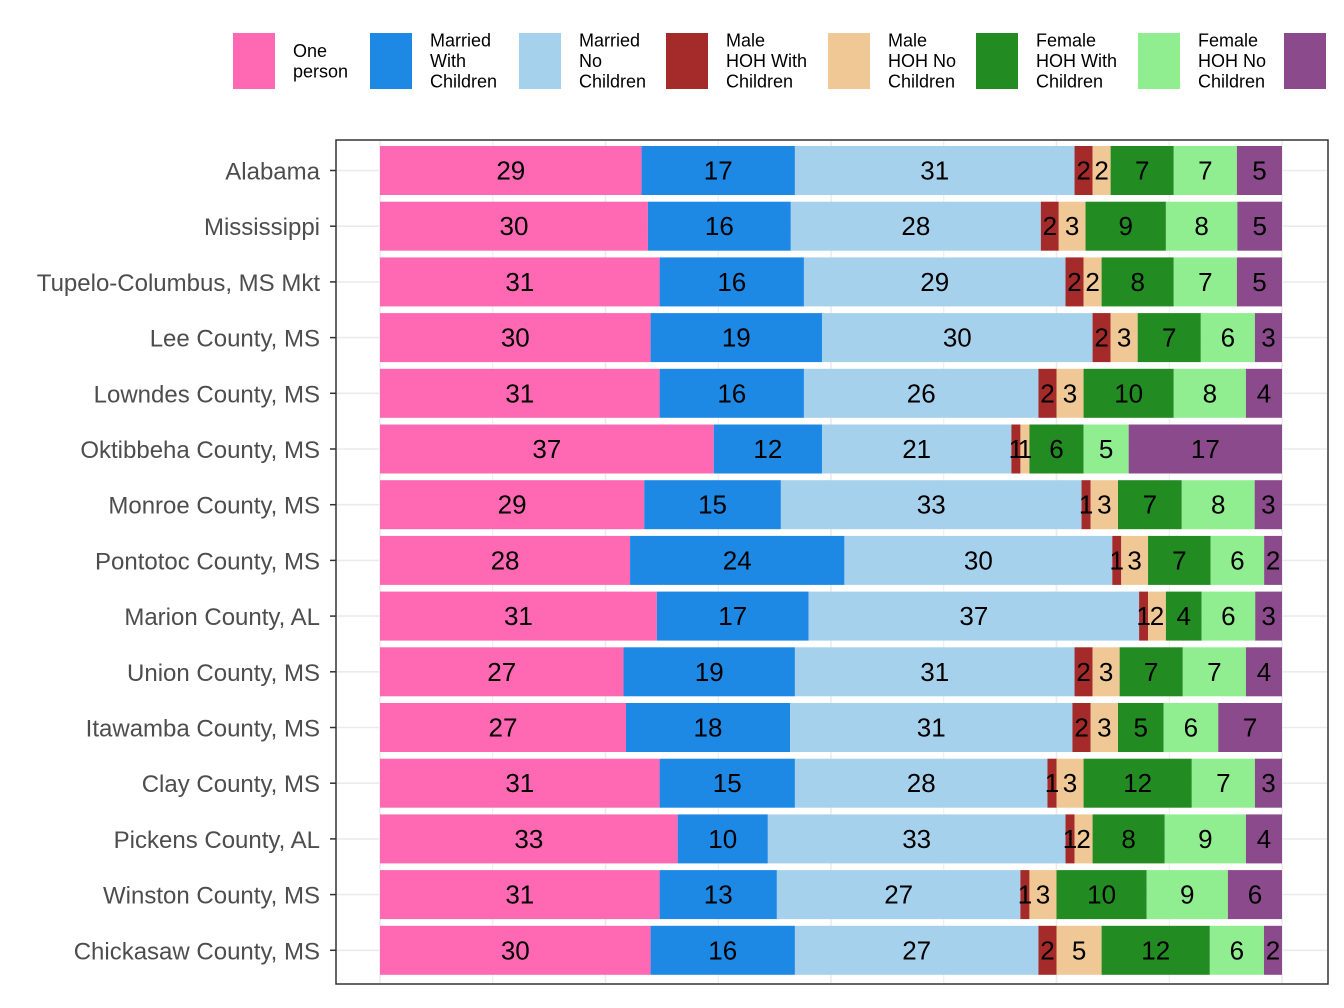 The height and width of the screenshot is (1008, 1344). What do you see at coordinates (214, 506) in the screenshot?
I see `category-label: Monroe County, MS` at bounding box center [214, 506].